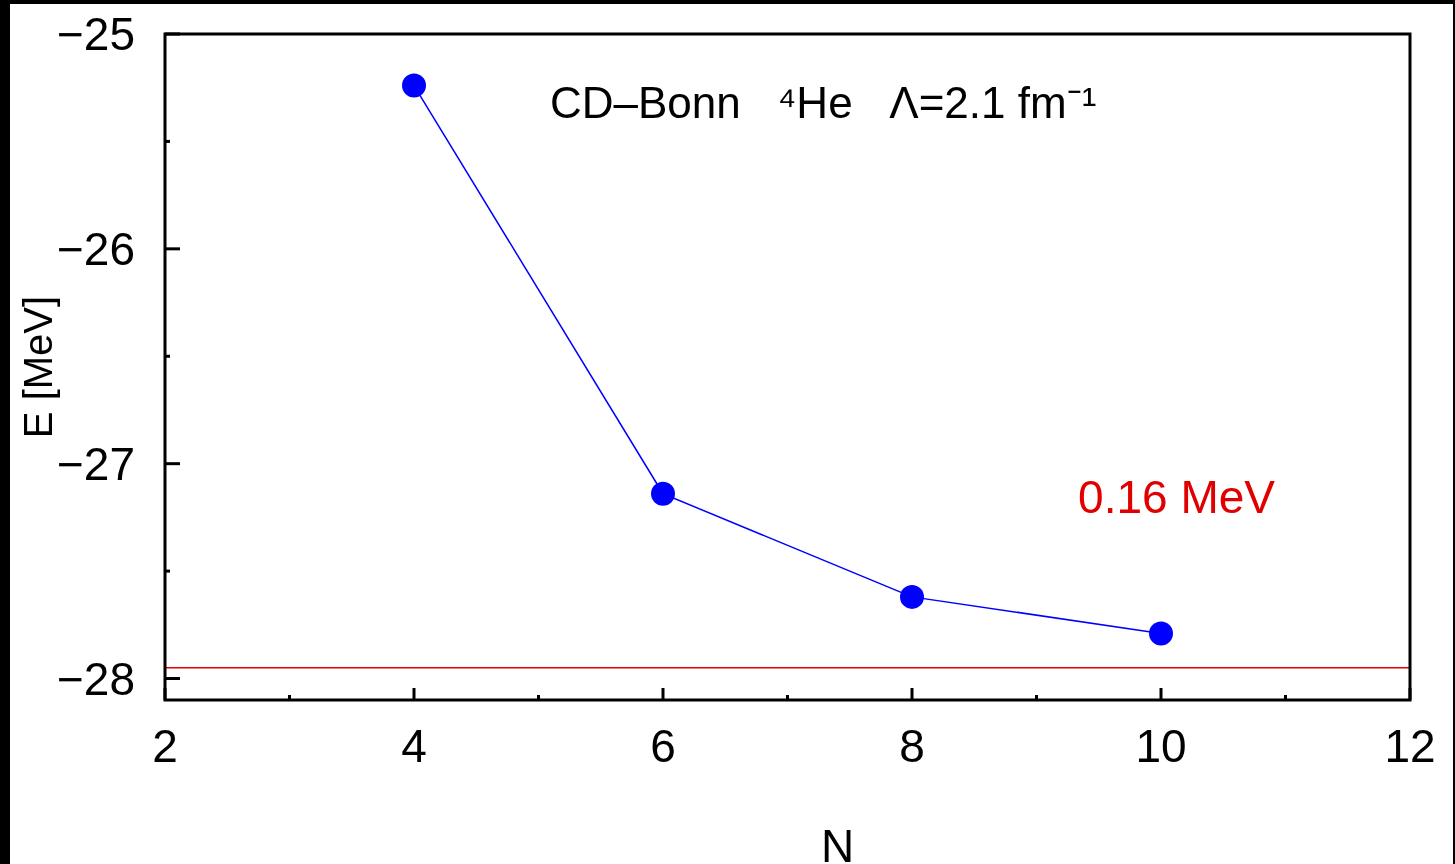 This screenshot has height=864, width=1455. Describe the element at coordinates (663, 746) in the screenshot. I see `x-tick-label: 6` at that location.